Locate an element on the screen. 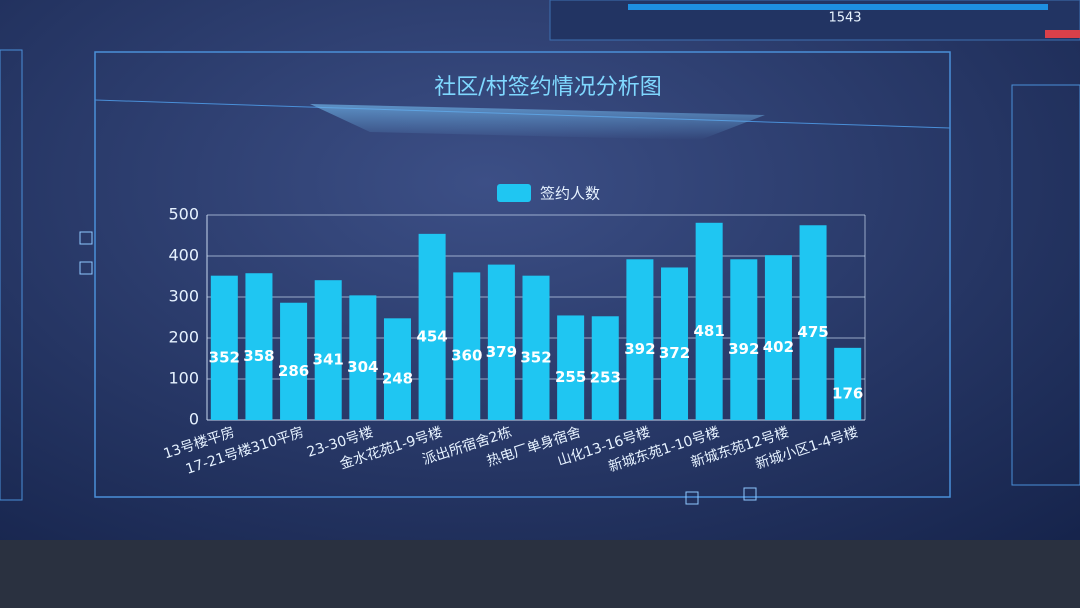 This screenshot has width=1080, height=608. header-glow is located at coordinates (537, 122).